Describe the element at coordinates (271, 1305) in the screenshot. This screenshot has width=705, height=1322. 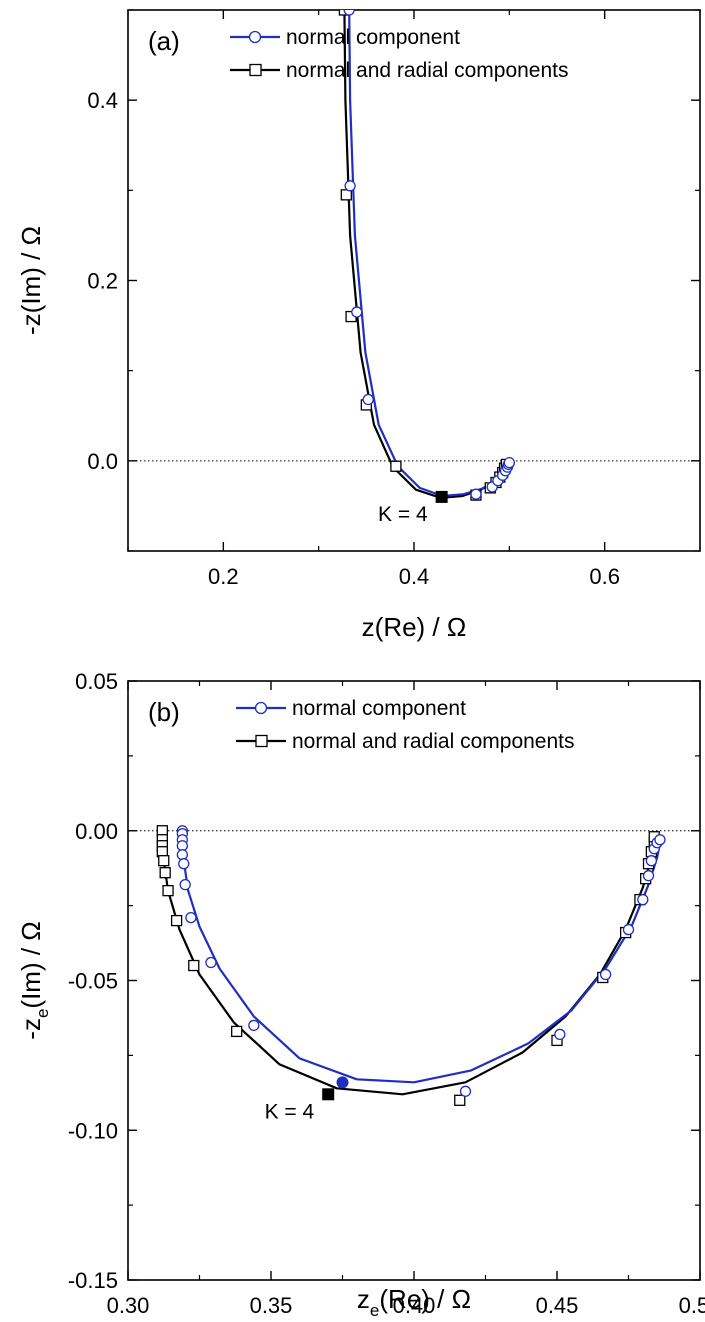
I see `x-tick-label: 0.35` at that location.